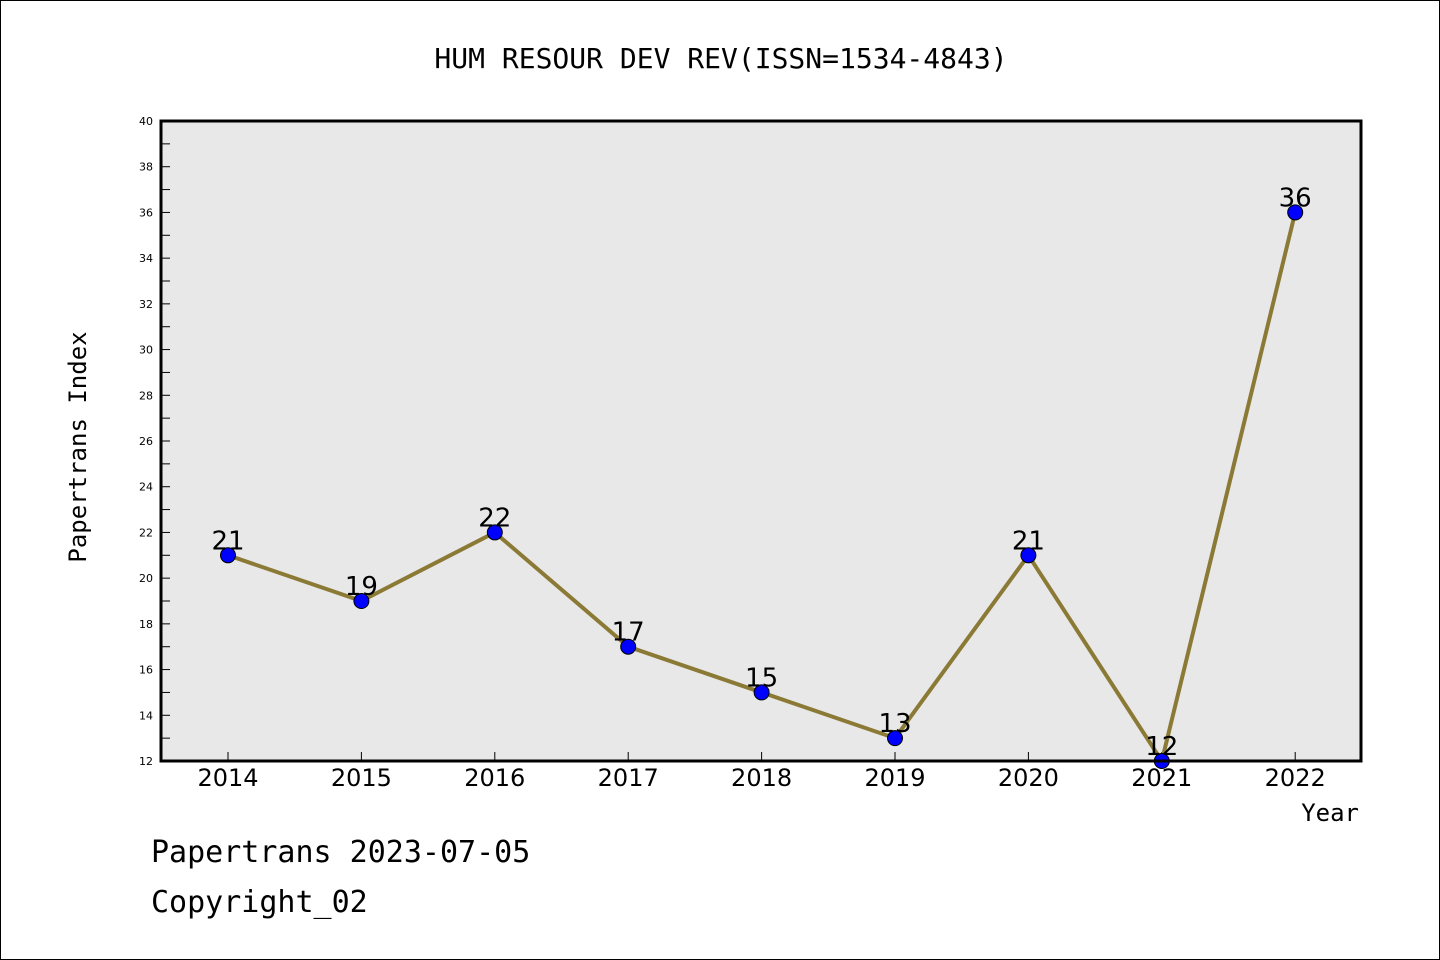  Describe the element at coordinates (146, 395) in the screenshot. I see `y-tick-label: 28` at that location.